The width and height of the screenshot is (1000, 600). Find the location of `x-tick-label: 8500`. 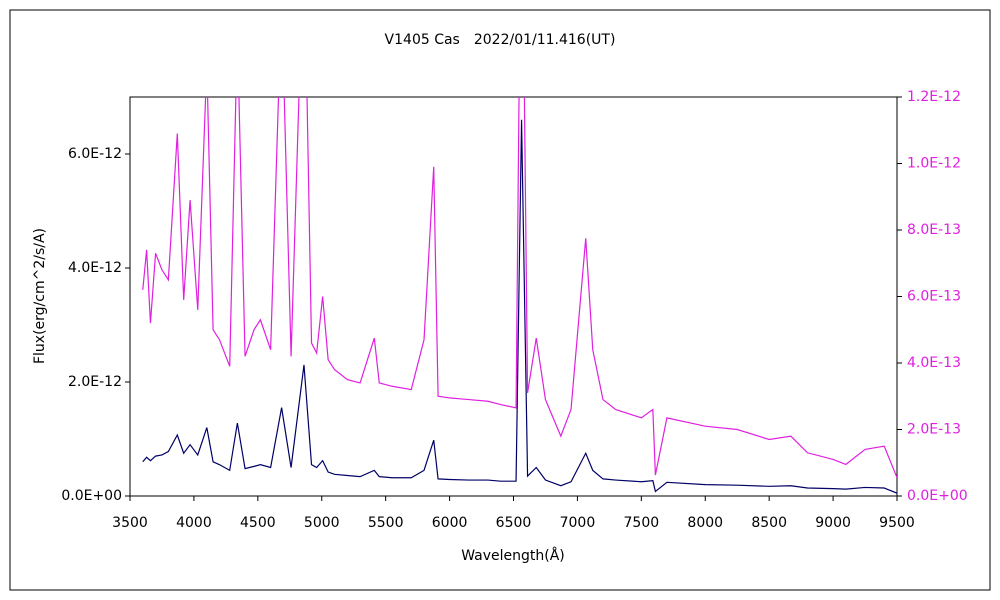

x-tick-label: 8500 is located at coordinates (769, 523).